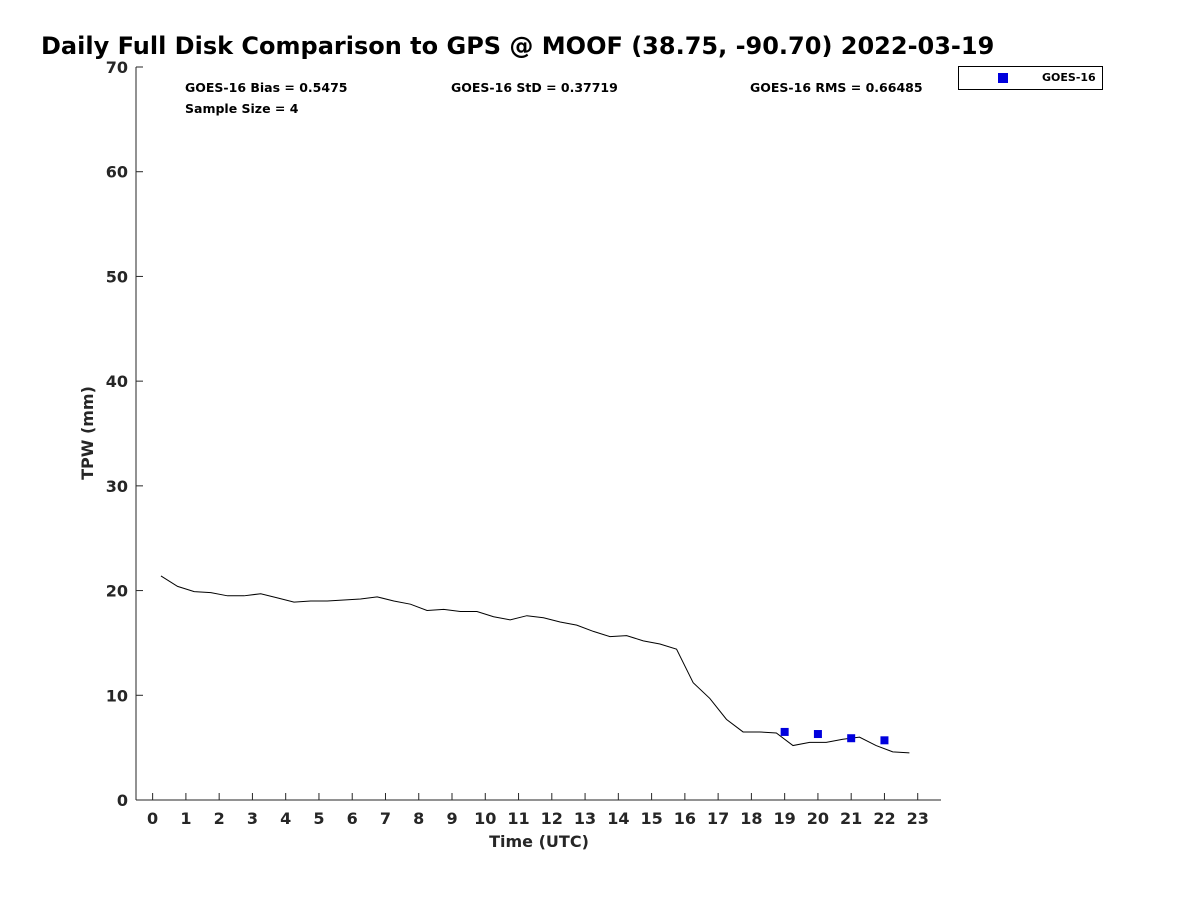 The width and height of the screenshot is (1200, 900). What do you see at coordinates (552, 818) in the screenshot?
I see `x-tick-label: 12` at bounding box center [552, 818].